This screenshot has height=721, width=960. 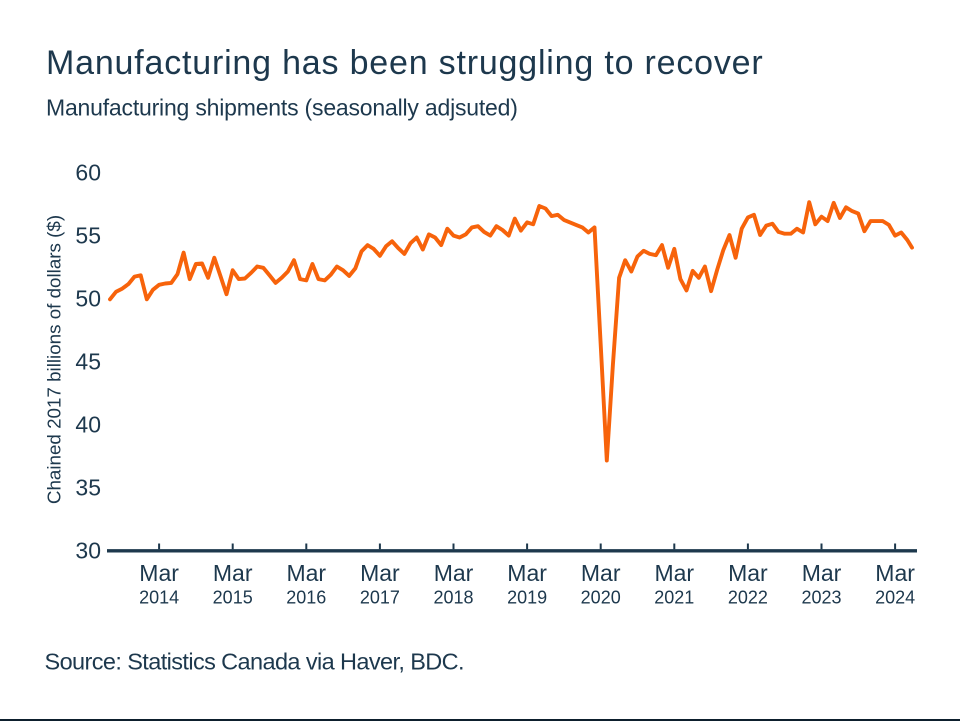 What do you see at coordinates (306, 598) in the screenshot?
I see `svg-text: 2016` at bounding box center [306, 598].